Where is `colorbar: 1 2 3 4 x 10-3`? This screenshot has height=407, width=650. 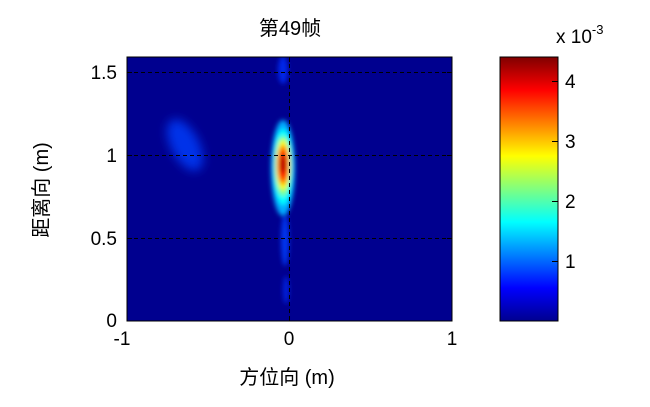 colorbar: 1 2 3 4 x 10-3 is located at coordinates (551, 172).